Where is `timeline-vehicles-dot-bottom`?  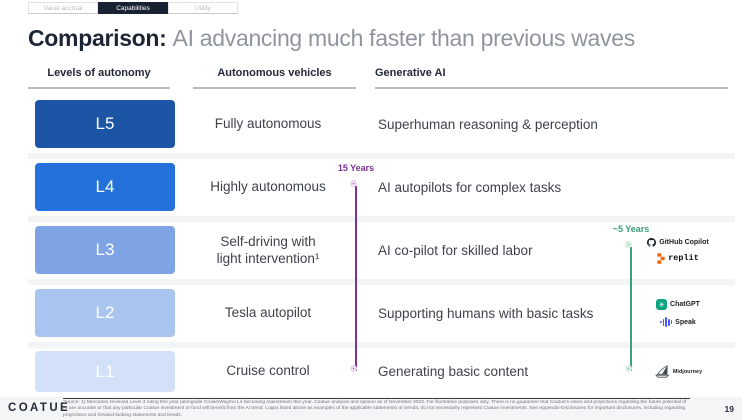 timeline-vehicles-dot-bottom is located at coordinates (353, 368).